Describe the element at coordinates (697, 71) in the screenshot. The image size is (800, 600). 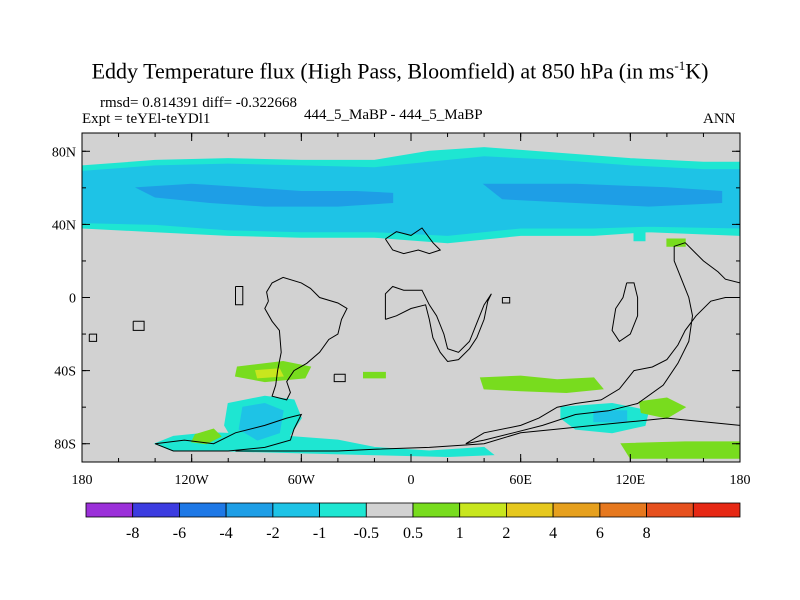
I see `title-end: K)` at that location.